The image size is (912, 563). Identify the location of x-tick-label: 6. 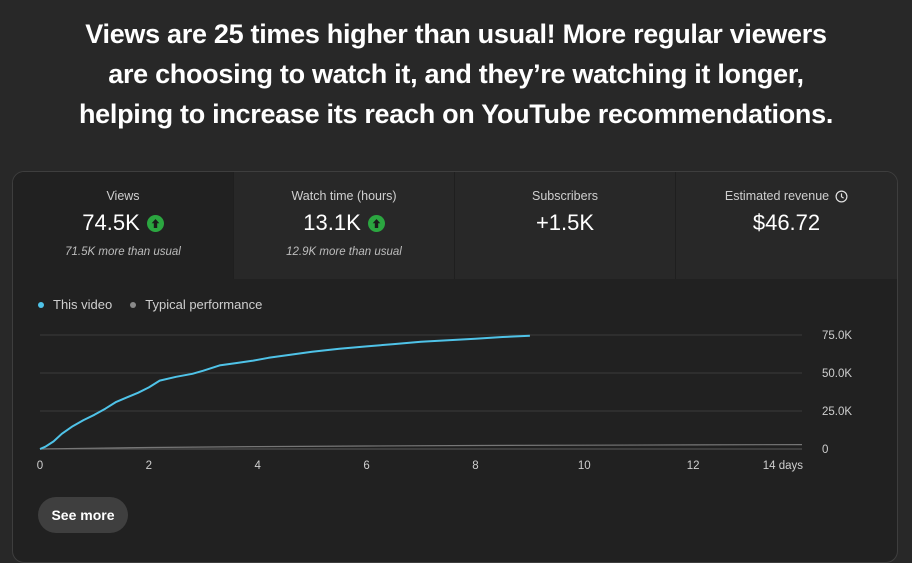
(366, 466).